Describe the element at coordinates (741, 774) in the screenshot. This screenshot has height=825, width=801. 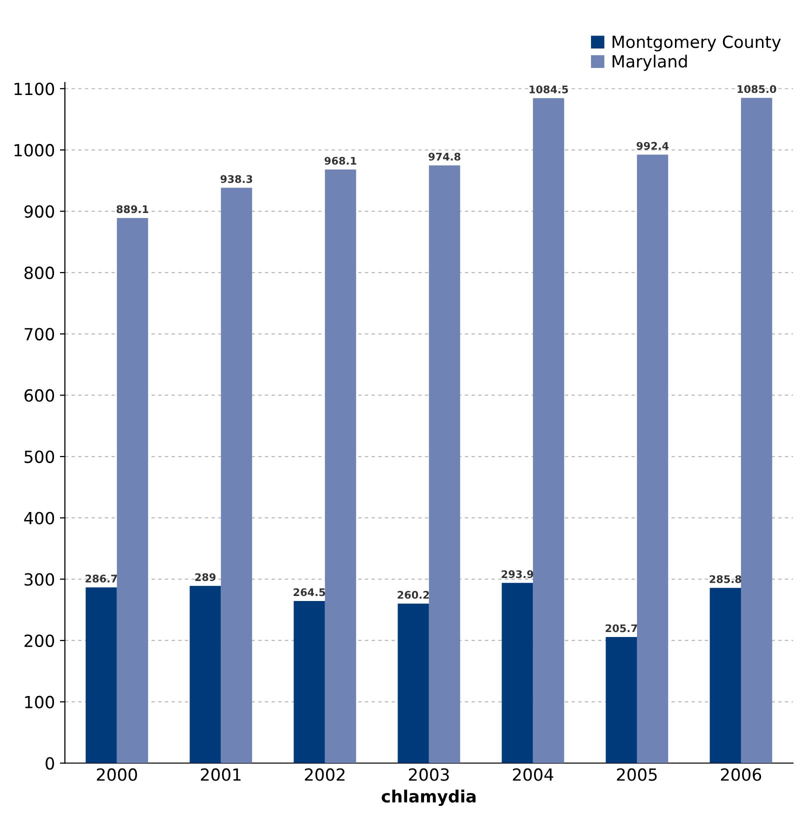
I see `x-tick-label: 2006` at that location.